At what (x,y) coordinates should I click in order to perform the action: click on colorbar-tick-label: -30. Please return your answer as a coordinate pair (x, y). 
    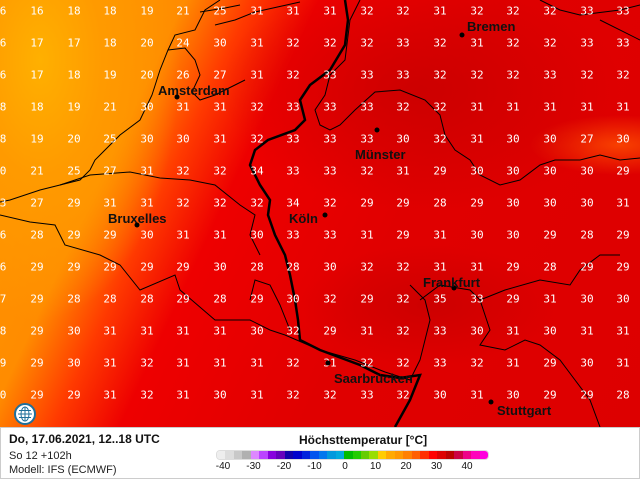
    Looking at the image, I should click on (253, 466).